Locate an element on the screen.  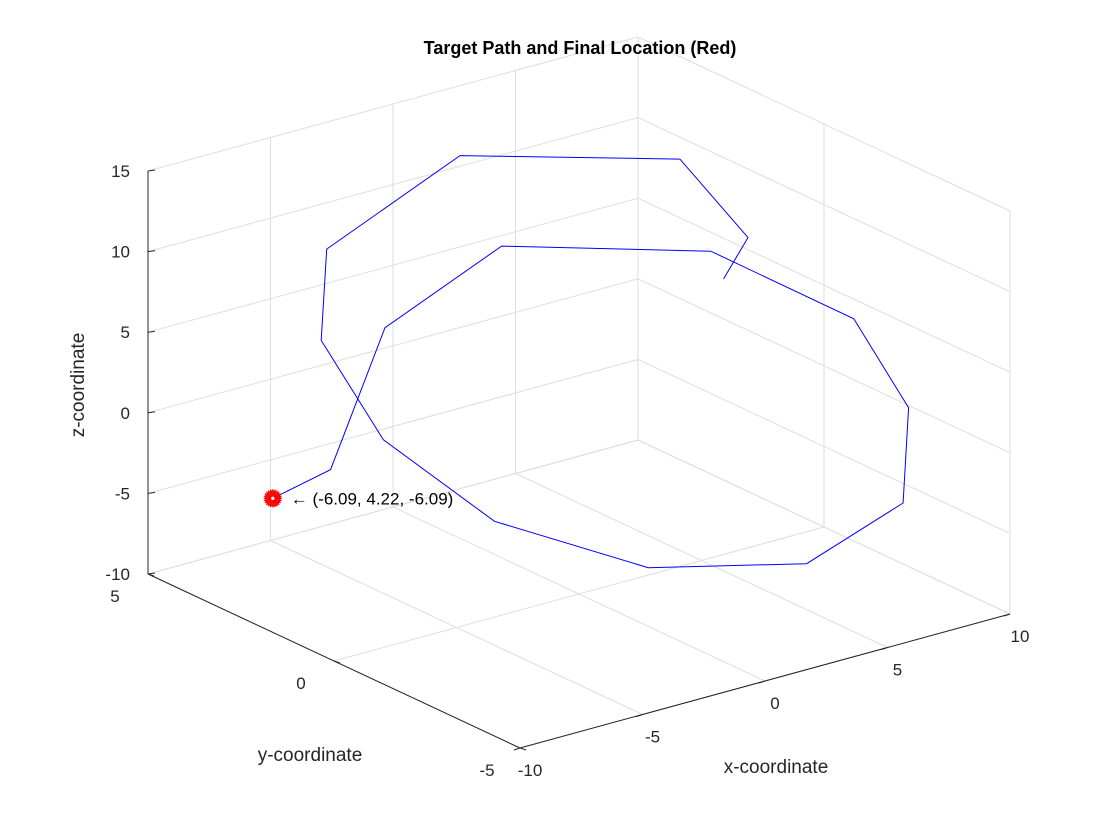
x-tick-label: 10 is located at coordinates (1020, 636).